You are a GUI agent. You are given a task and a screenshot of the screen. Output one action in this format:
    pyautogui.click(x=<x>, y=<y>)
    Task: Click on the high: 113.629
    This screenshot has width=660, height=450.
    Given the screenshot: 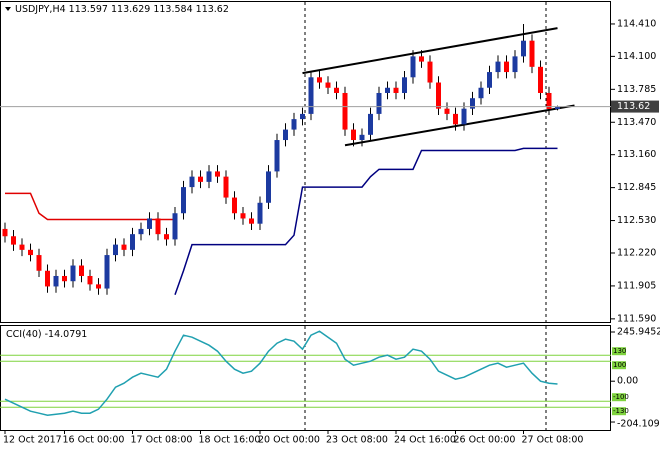 What is the action you would take?
    pyautogui.click(x=130, y=9)
    